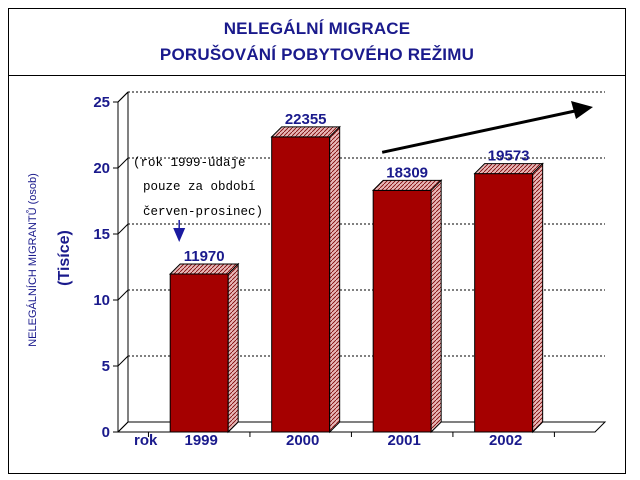 The height and width of the screenshot is (480, 640). What do you see at coordinates (306, 119) in the screenshot?
I see `data-label-2000: 22355` at bounding box center [306, 119].